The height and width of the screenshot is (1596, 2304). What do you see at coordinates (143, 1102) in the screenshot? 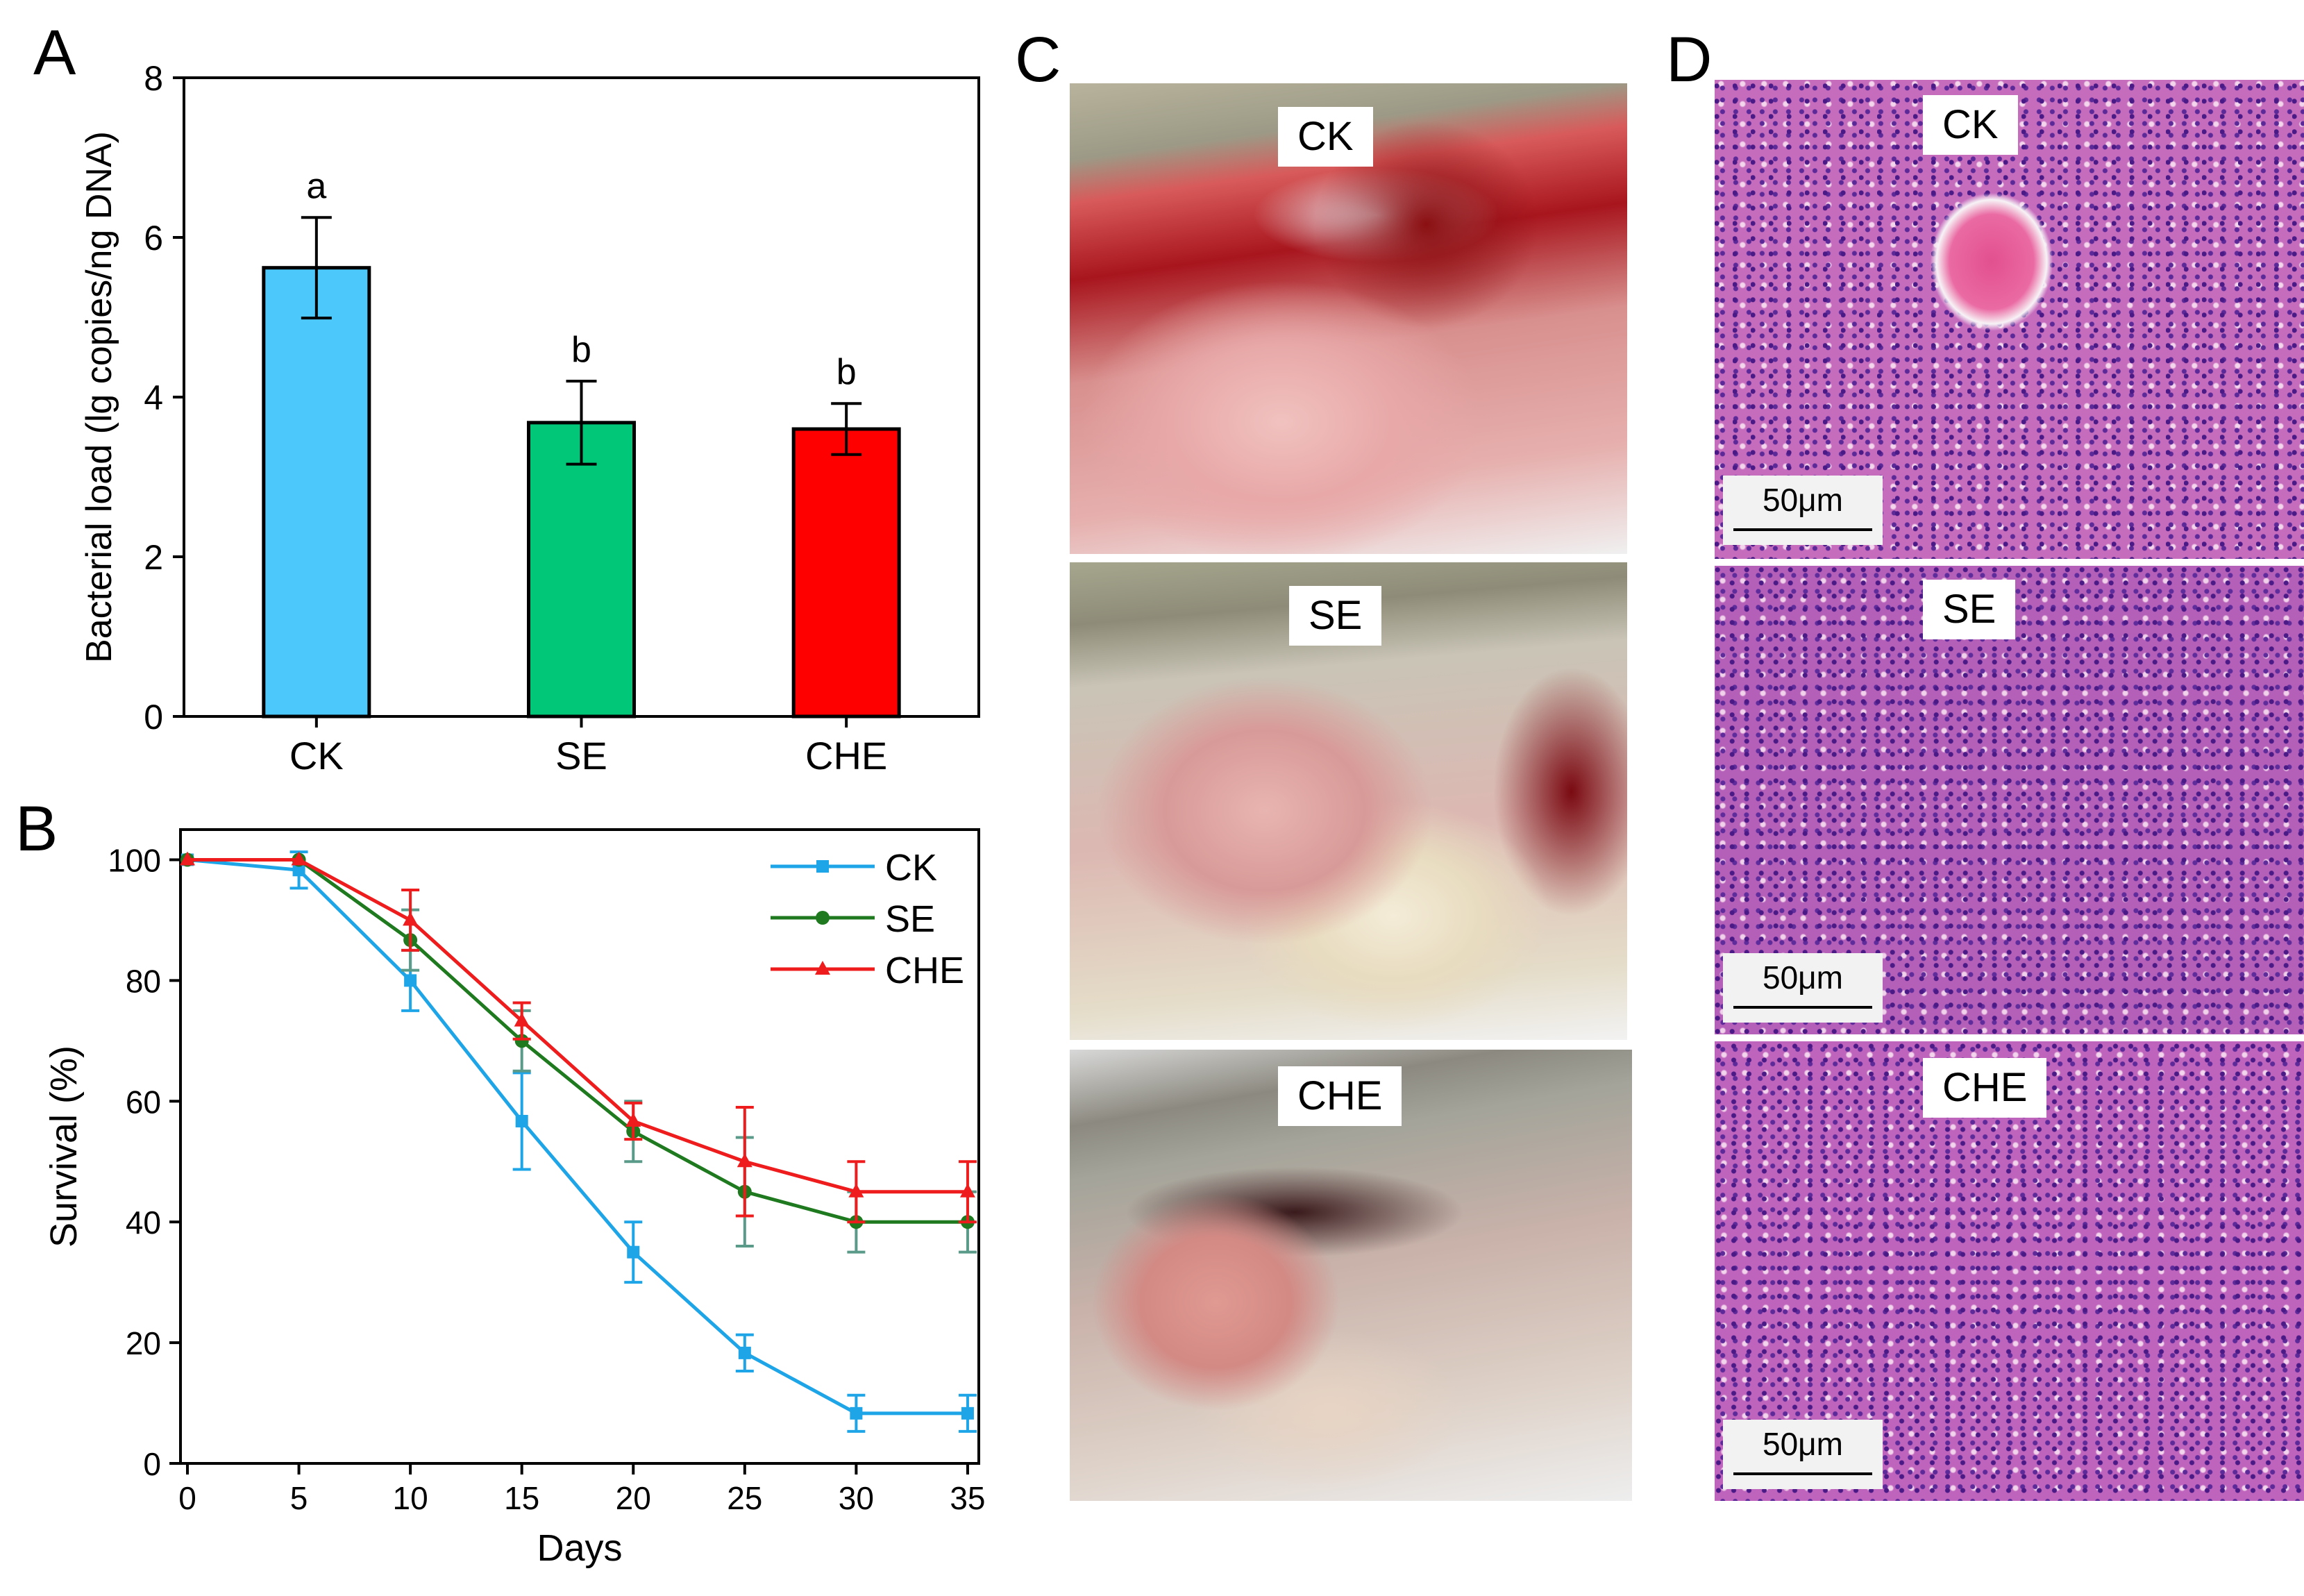
I see `y-tick-label-b-3: 60` at bounding box center [143, 1102].